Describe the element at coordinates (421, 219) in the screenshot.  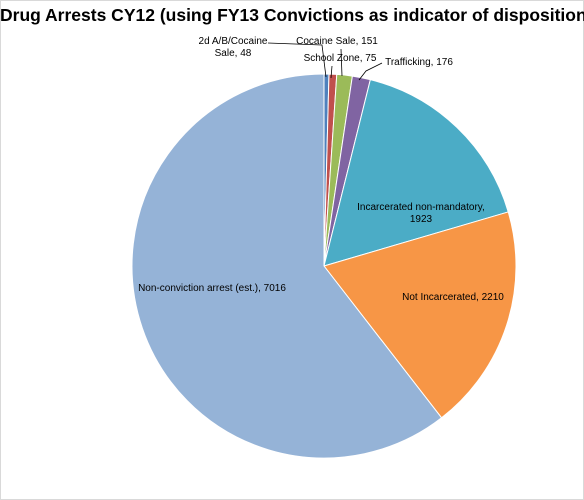
I see `data-label-line: 1923` at that location.